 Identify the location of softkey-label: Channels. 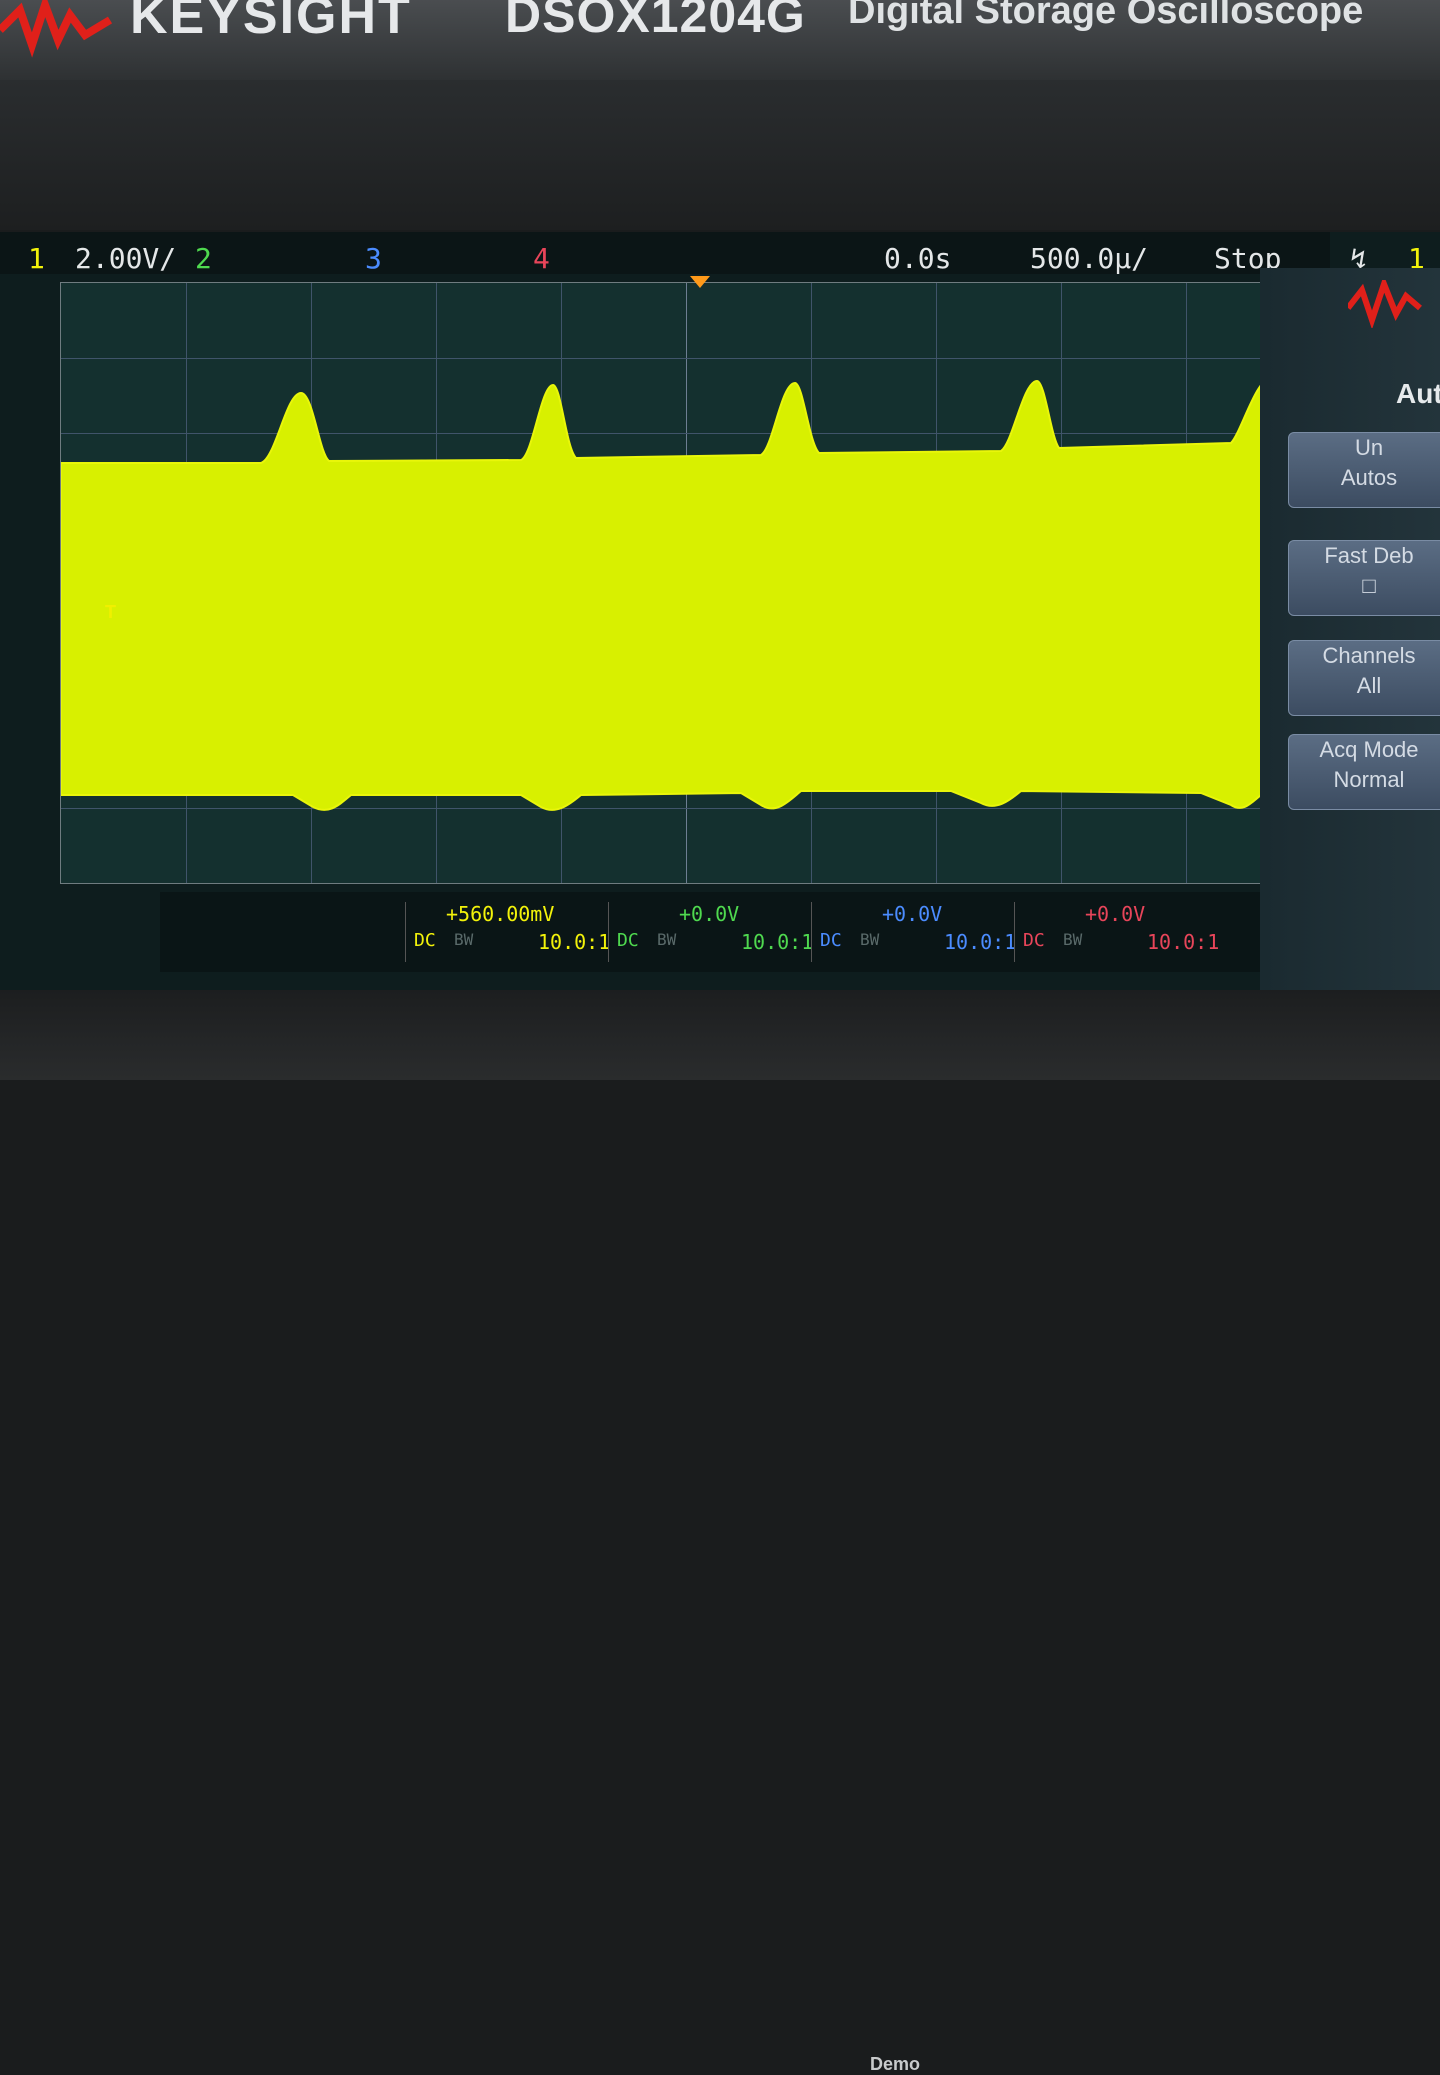
(1369, 655).